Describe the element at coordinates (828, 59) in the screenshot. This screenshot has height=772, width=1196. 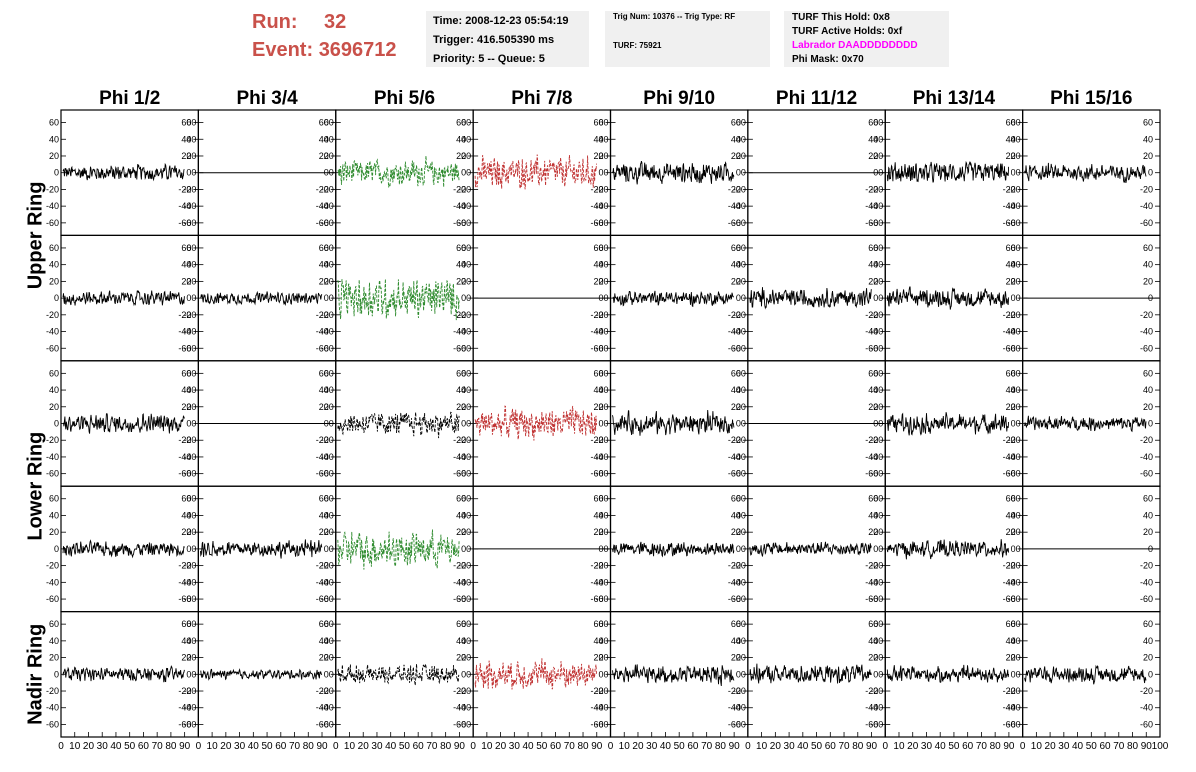
I see `phi-mask-line: Phi Mask: 0x70` at that location.